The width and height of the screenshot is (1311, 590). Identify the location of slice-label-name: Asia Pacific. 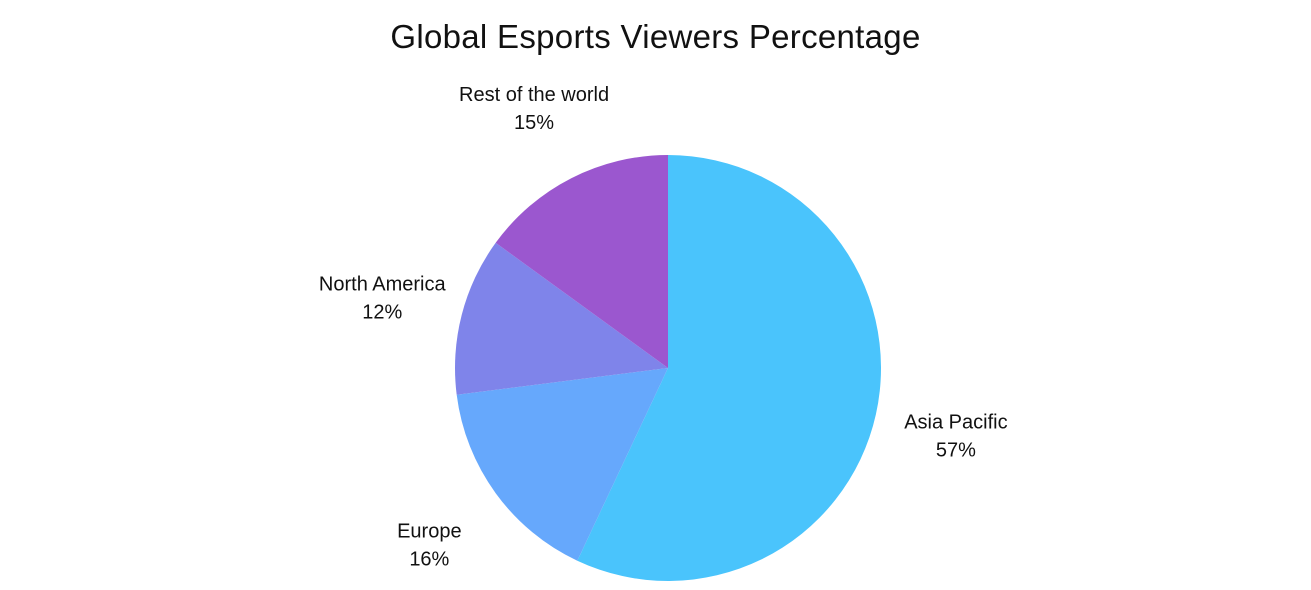
(955, 422).